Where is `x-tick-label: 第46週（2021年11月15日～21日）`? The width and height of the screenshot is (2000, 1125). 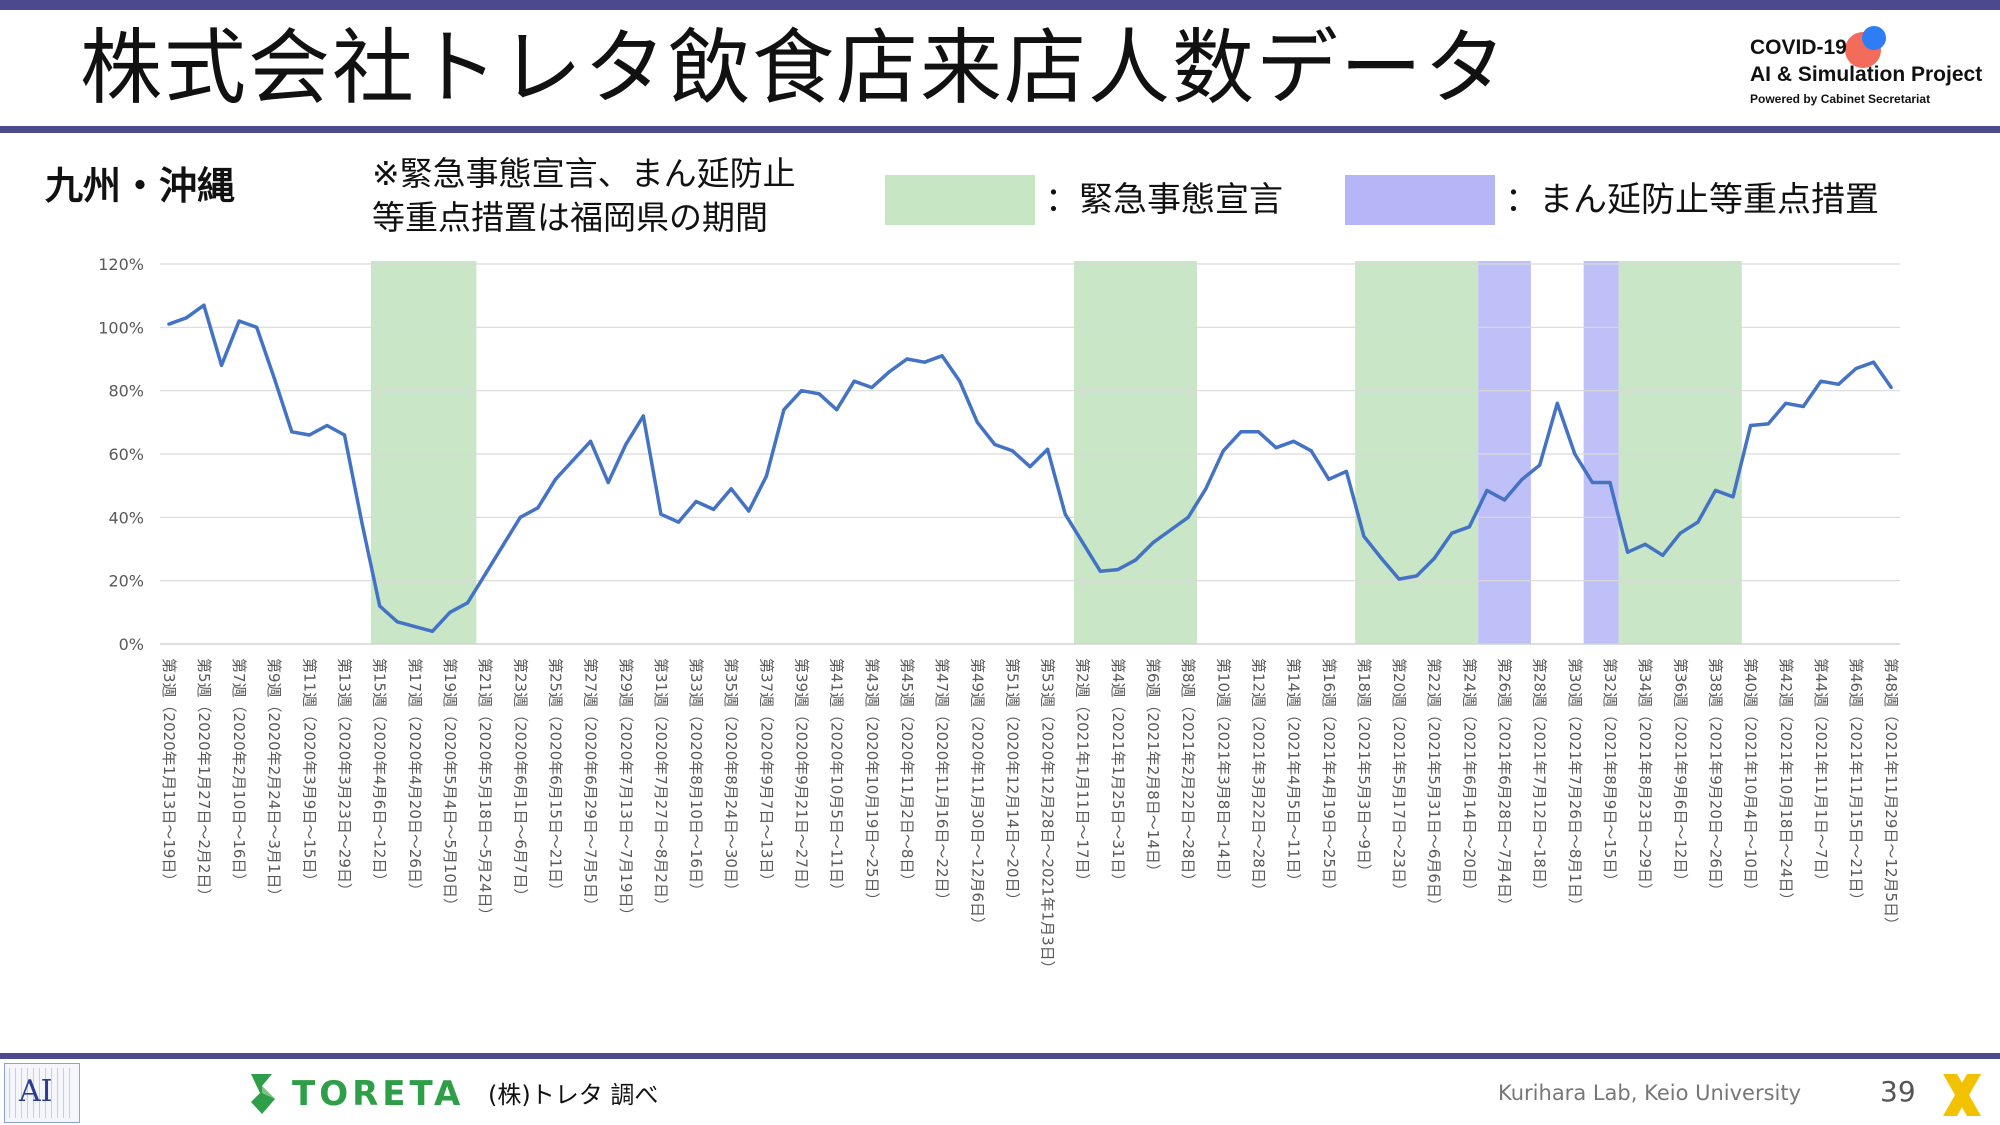 x-tick-label: 第46週（2021年11月15日～21日） is located at coordinates (1856, 783).